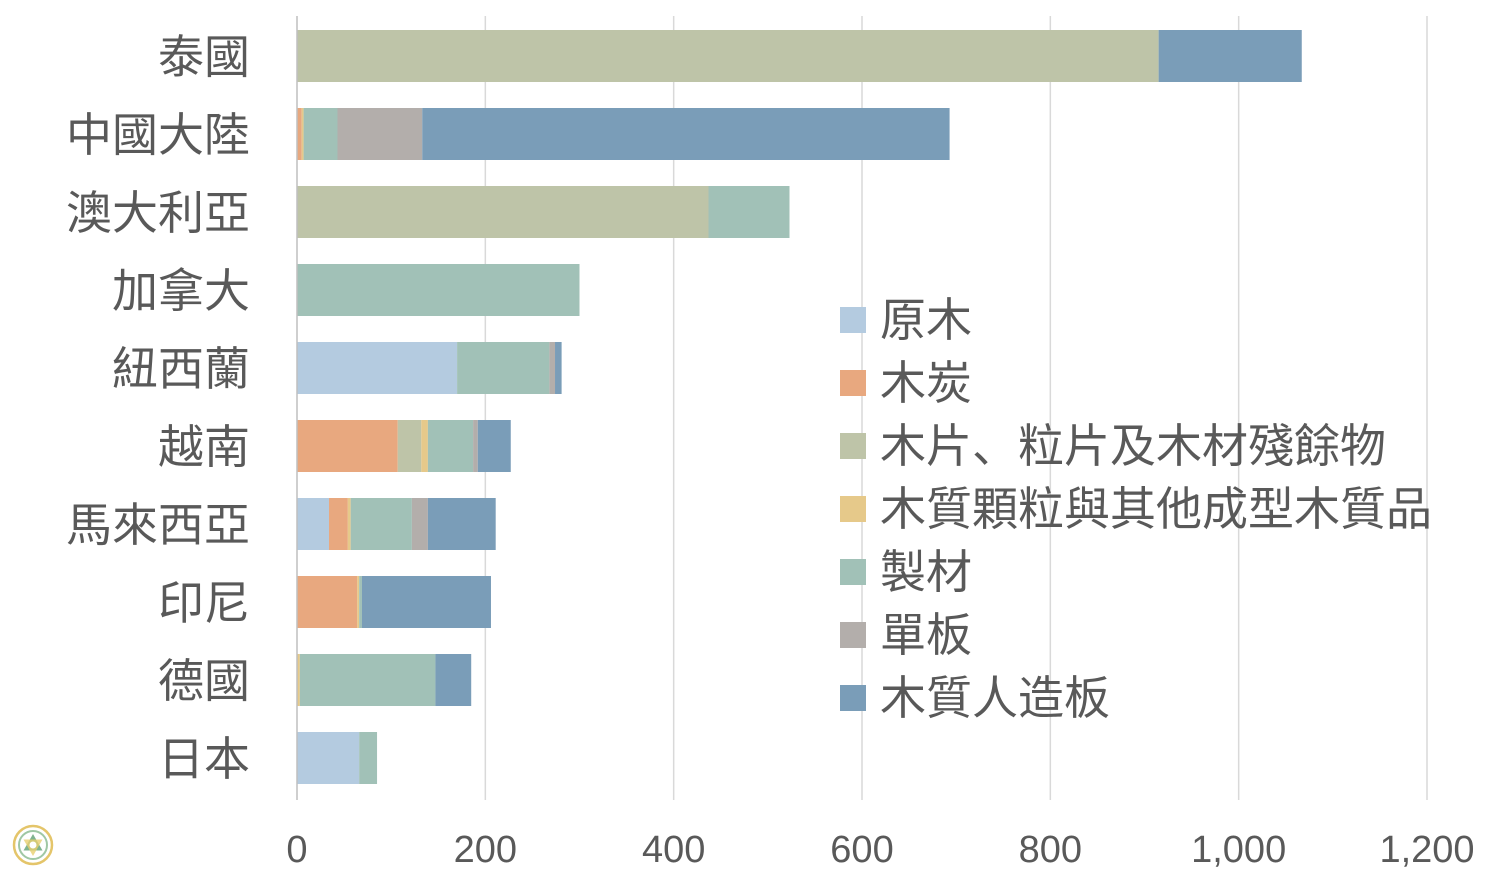 This screenshot has width=1512, height=875. What do you see at coordinates (204, 603) in the screenshot?
I see `category-label: 印尼` at bounding box center [204, 603].